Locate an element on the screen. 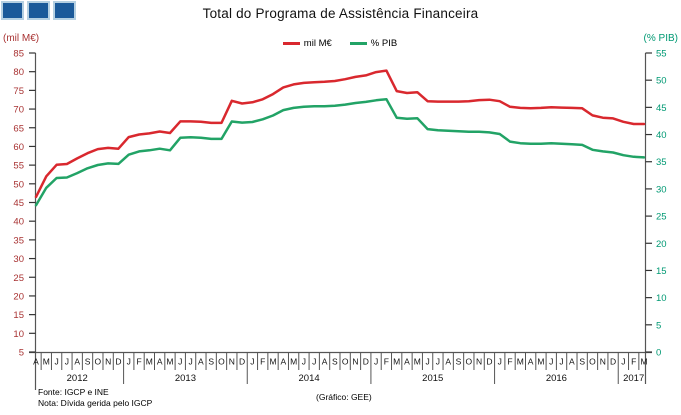  year-label: 2016 is located at coordinates (556, 378).